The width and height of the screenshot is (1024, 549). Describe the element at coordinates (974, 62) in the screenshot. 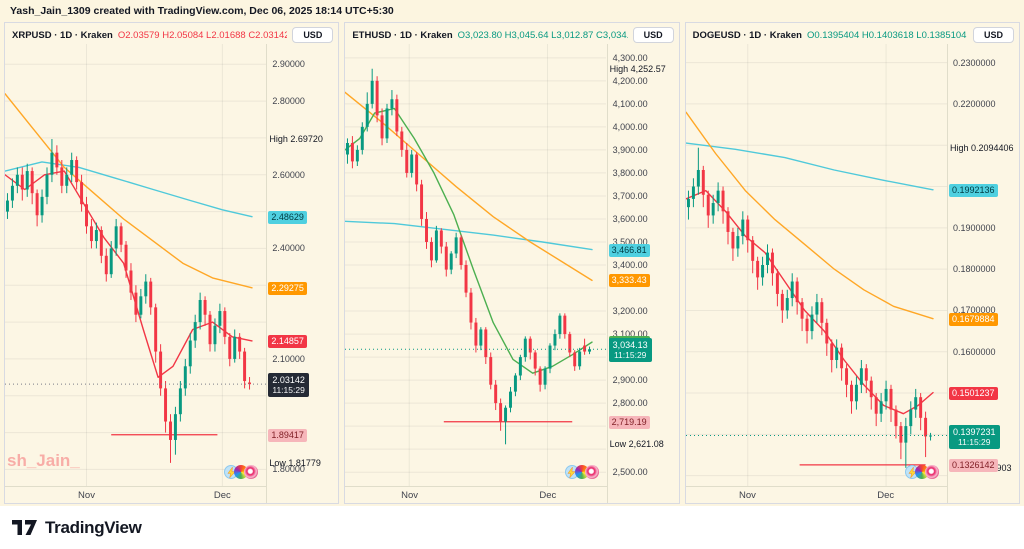

I see `price-tick: 0.2300000` at that location.